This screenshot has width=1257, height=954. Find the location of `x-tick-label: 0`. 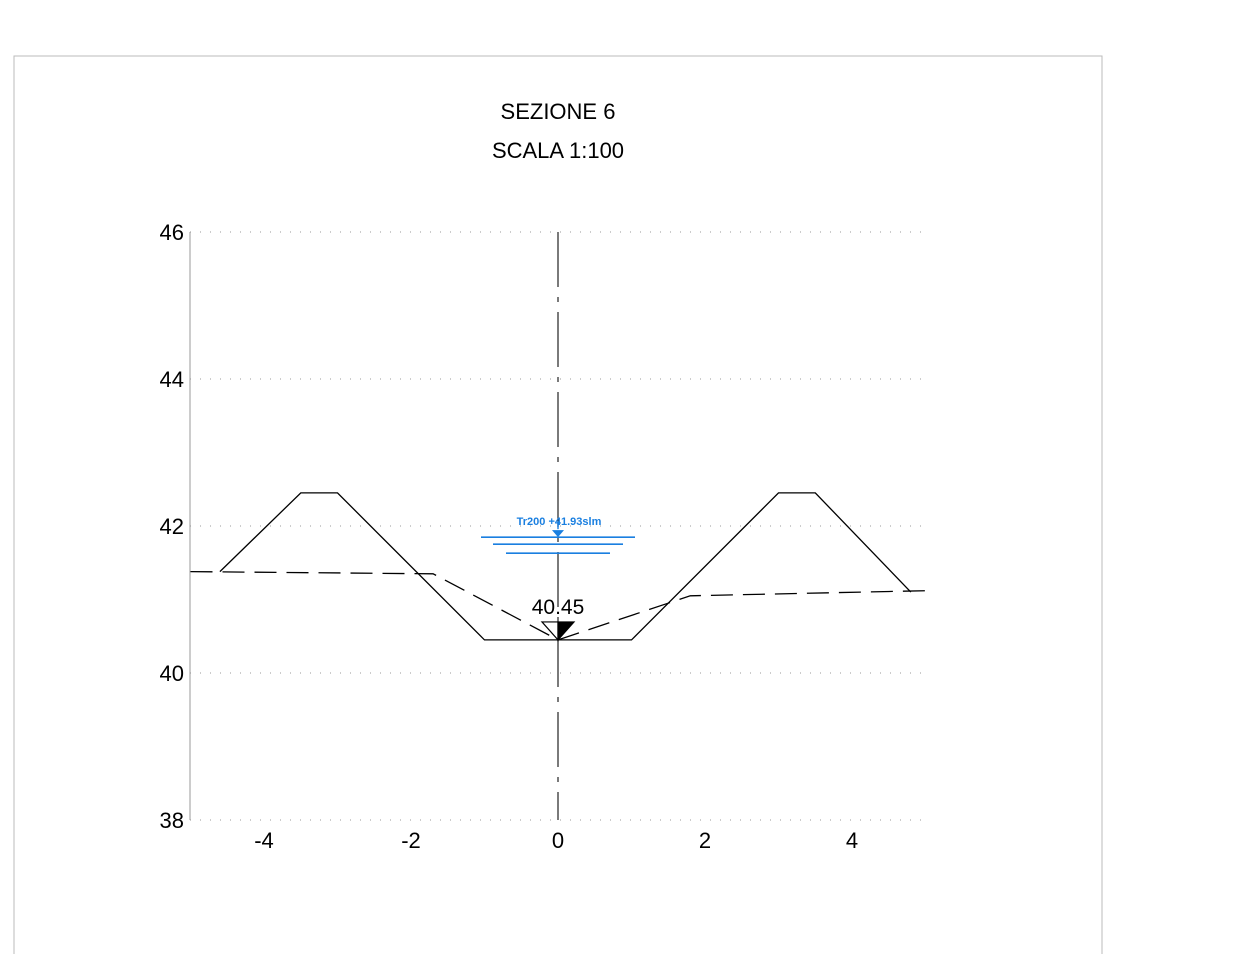

x-tick-label: 0 is located at coordinates (558, 840).